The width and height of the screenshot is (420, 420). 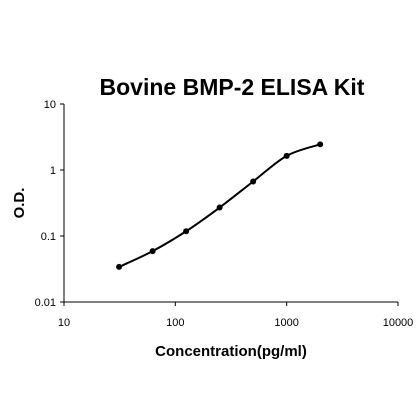 What do you see at coordinates (231, 351) in the screenshot?
I see `x-axis-label: Concentration(pg/ml)` at bounding box center [231, 351].